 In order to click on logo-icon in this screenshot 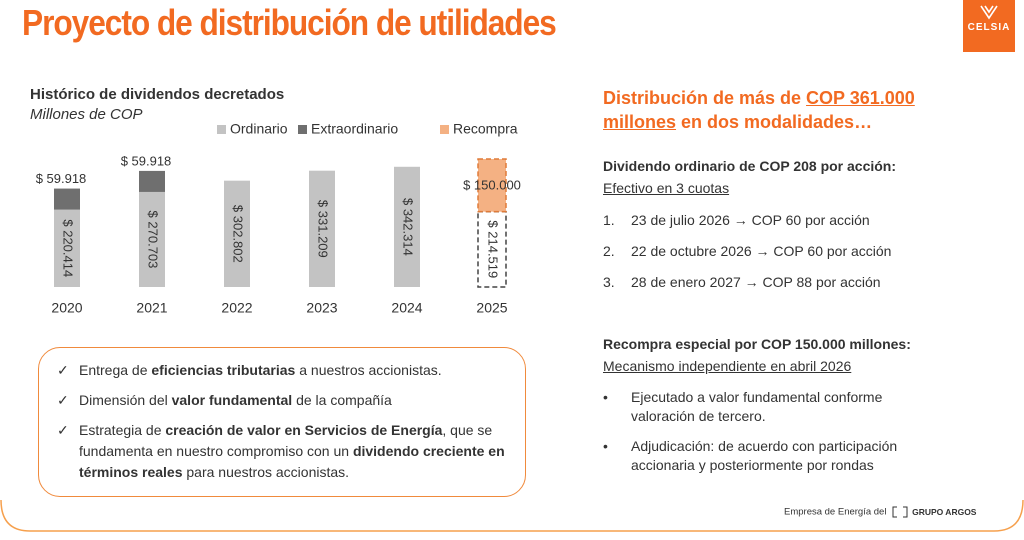, I will do `click(989, 12)`.